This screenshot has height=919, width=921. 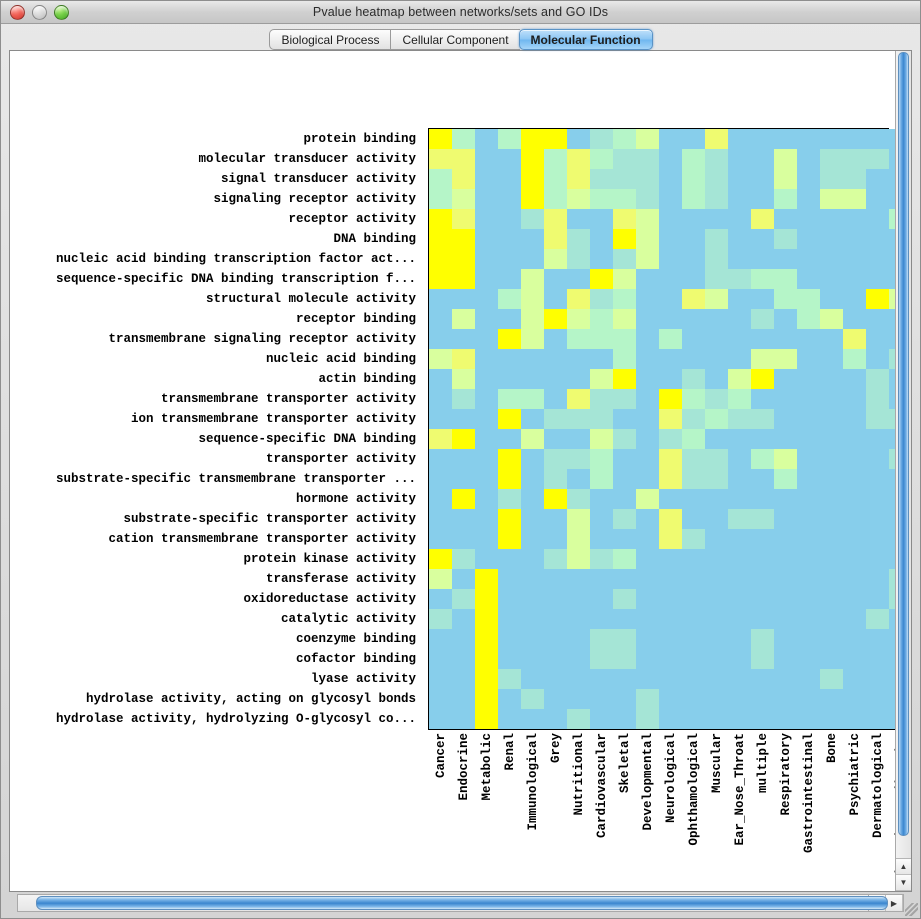 What do you see at coordinates (585, 39) in the screenshot?
I see `tab-molecular-function: Molecular Function` at bounding box center [585, 39].